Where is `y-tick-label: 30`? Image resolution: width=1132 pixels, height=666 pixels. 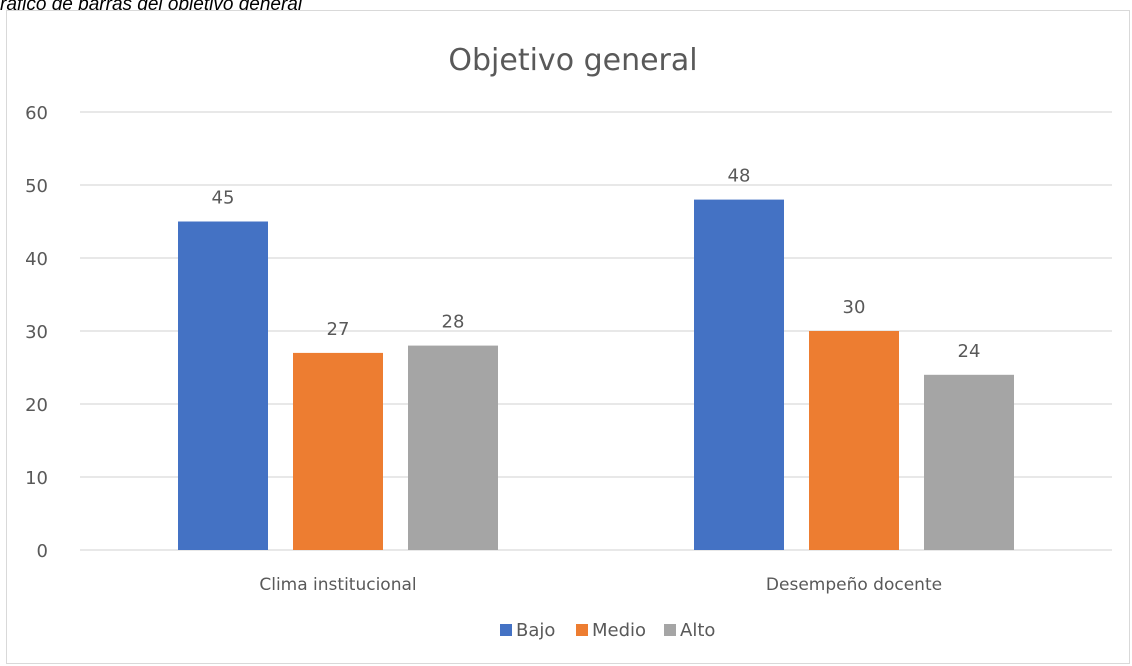 y-tick-label: 30 is located at coordinates (36, 332).